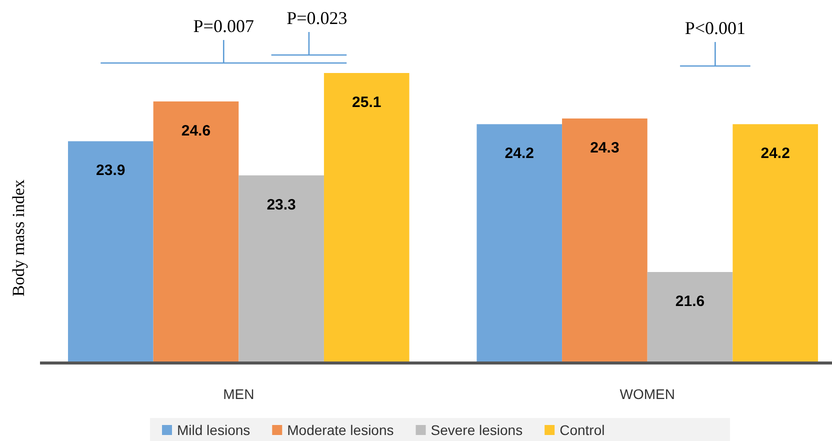 The width and height of the screenshot is (832, 441). What do you see at coordinates (476, 430) in the screenshot?
I see `legend-label: Severe lesions` at bounding box center [476, 430].